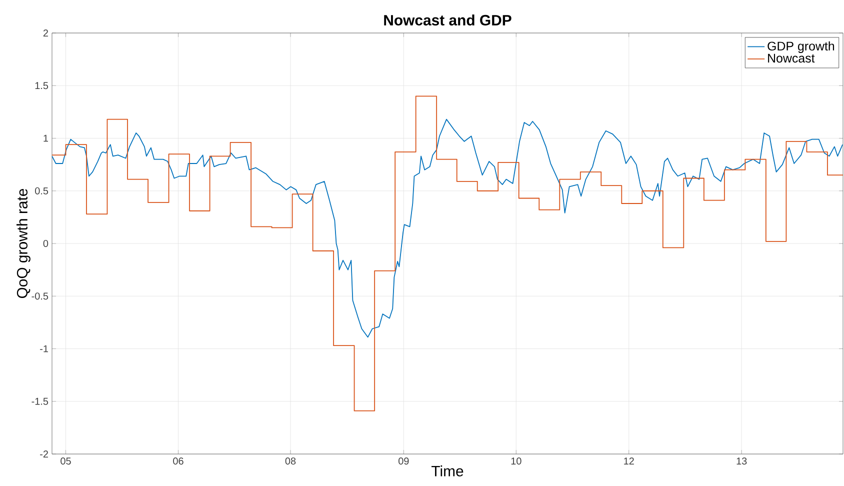  I want to click on y-tick-label: 1, so click(46, 138).